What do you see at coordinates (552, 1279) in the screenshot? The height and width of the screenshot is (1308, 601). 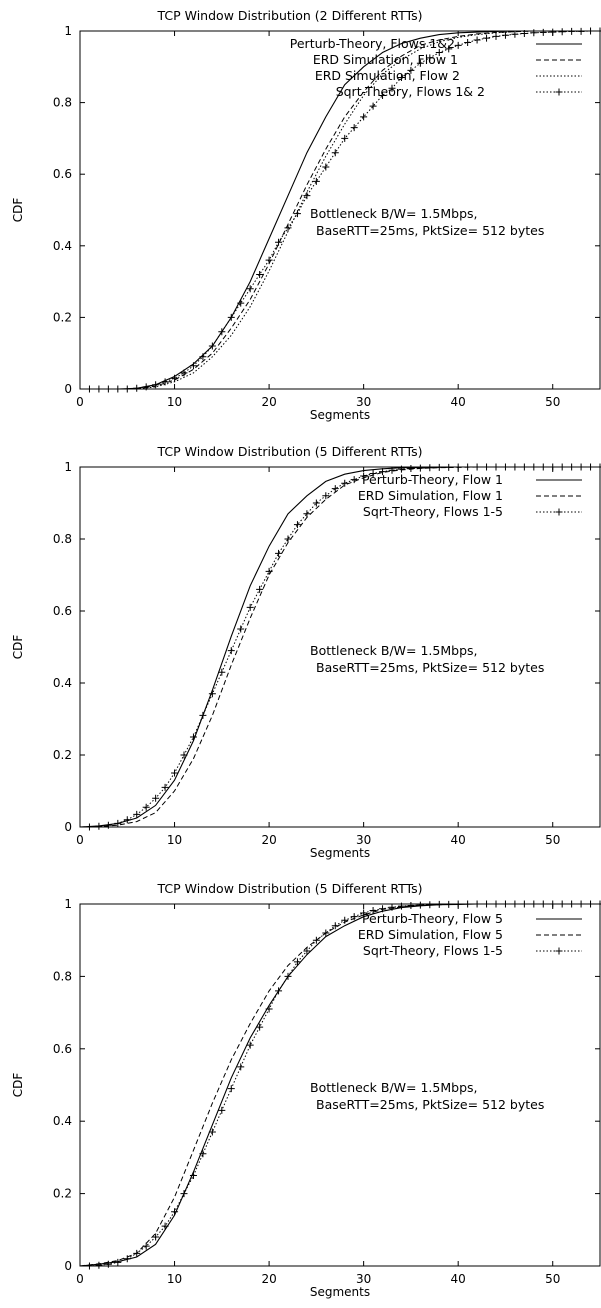 I see `x-tick-label: 50` at bounding box center [552, 1279].